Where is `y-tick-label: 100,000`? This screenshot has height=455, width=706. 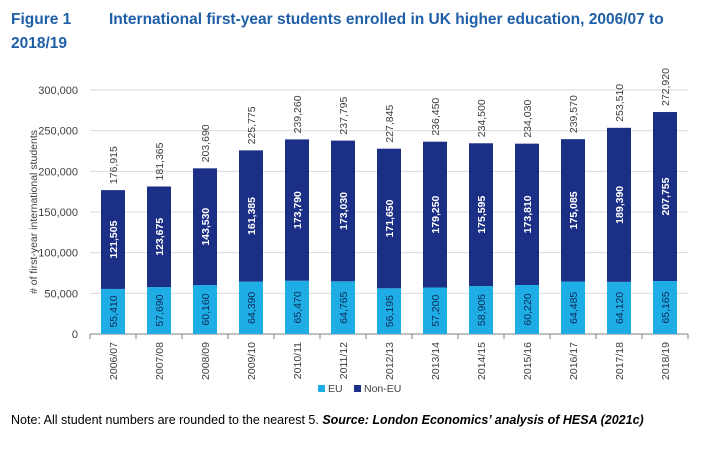
y-tick-label: 100,000 is located at coordinates (58, 254).